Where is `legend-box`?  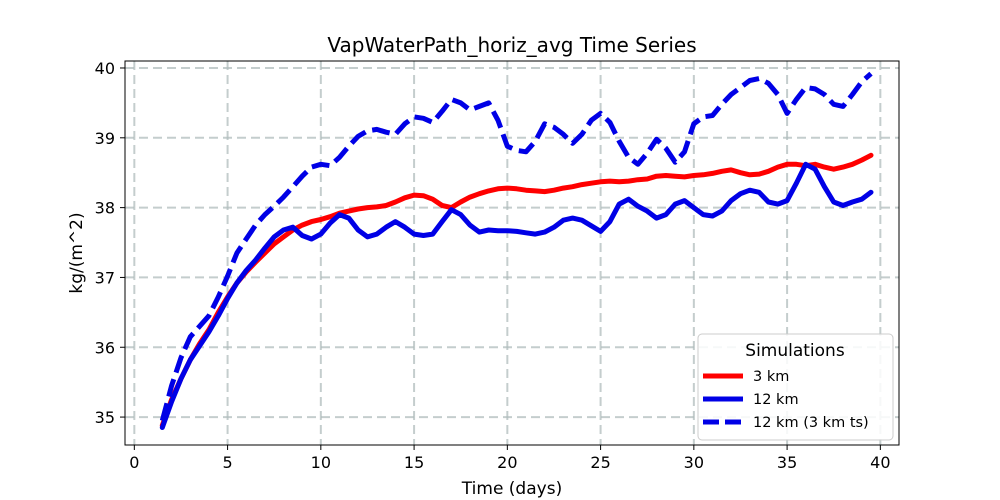
legend-box is located at coordinates (795, 387).